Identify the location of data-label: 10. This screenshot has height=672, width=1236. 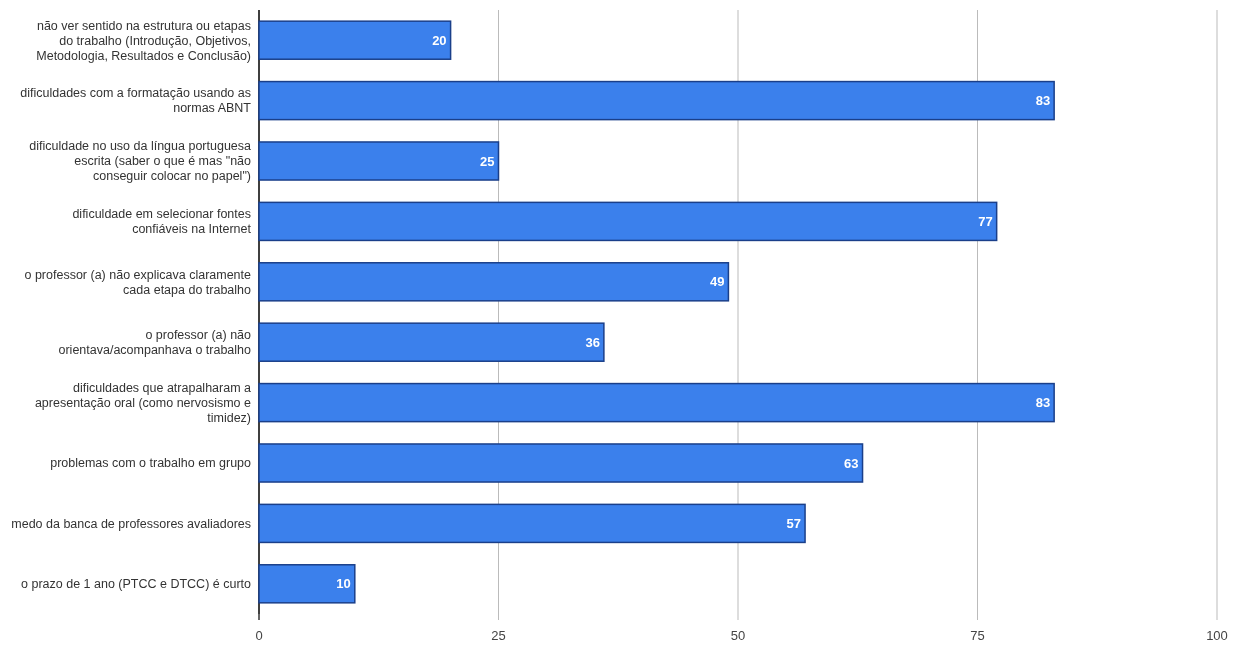
(343, 584).